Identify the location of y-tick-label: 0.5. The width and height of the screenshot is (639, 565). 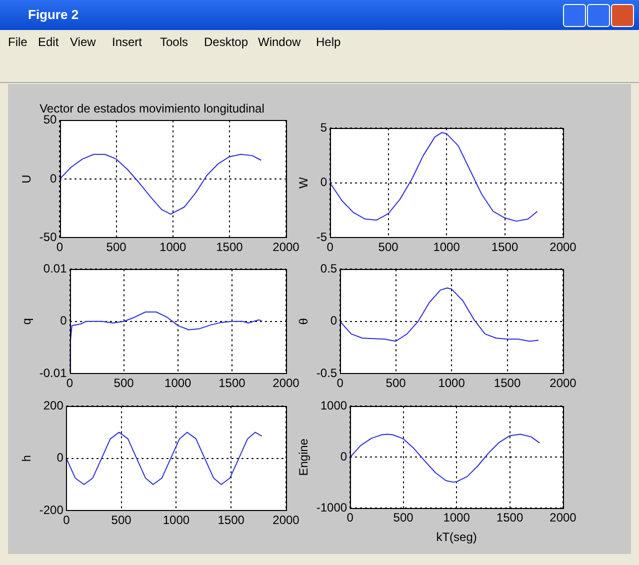
(329, 269).